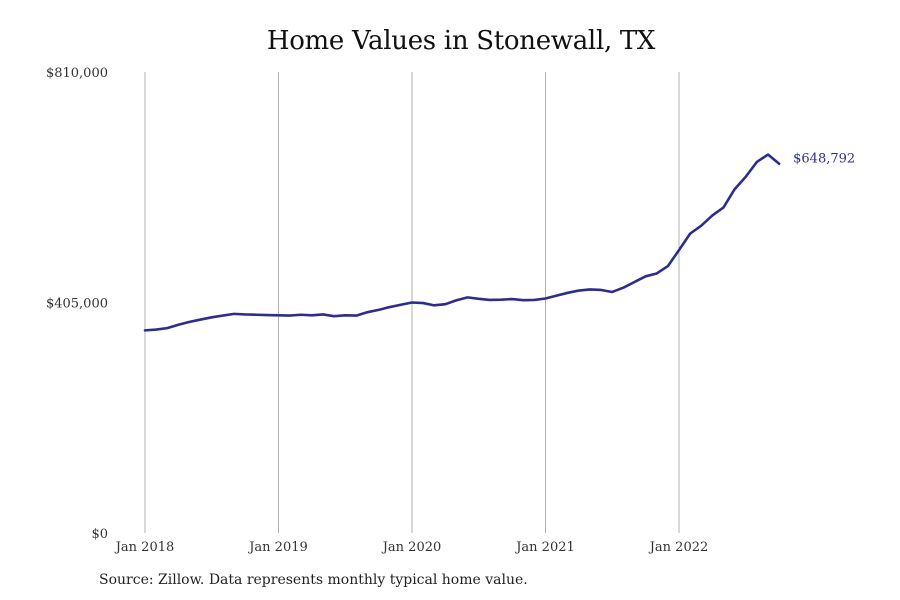  What do you see at coordinates (277, 547) in the screenshot?
I see `x-tick-label: Jan 2019` at bounding box center [277, 547].